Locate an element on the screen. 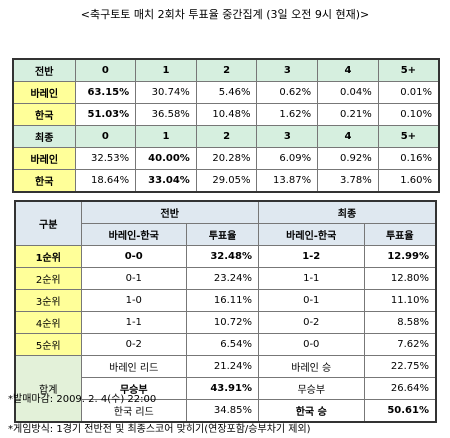 The image size is (450, 438). cell: 1-0 is located at coordinates (133, 300).